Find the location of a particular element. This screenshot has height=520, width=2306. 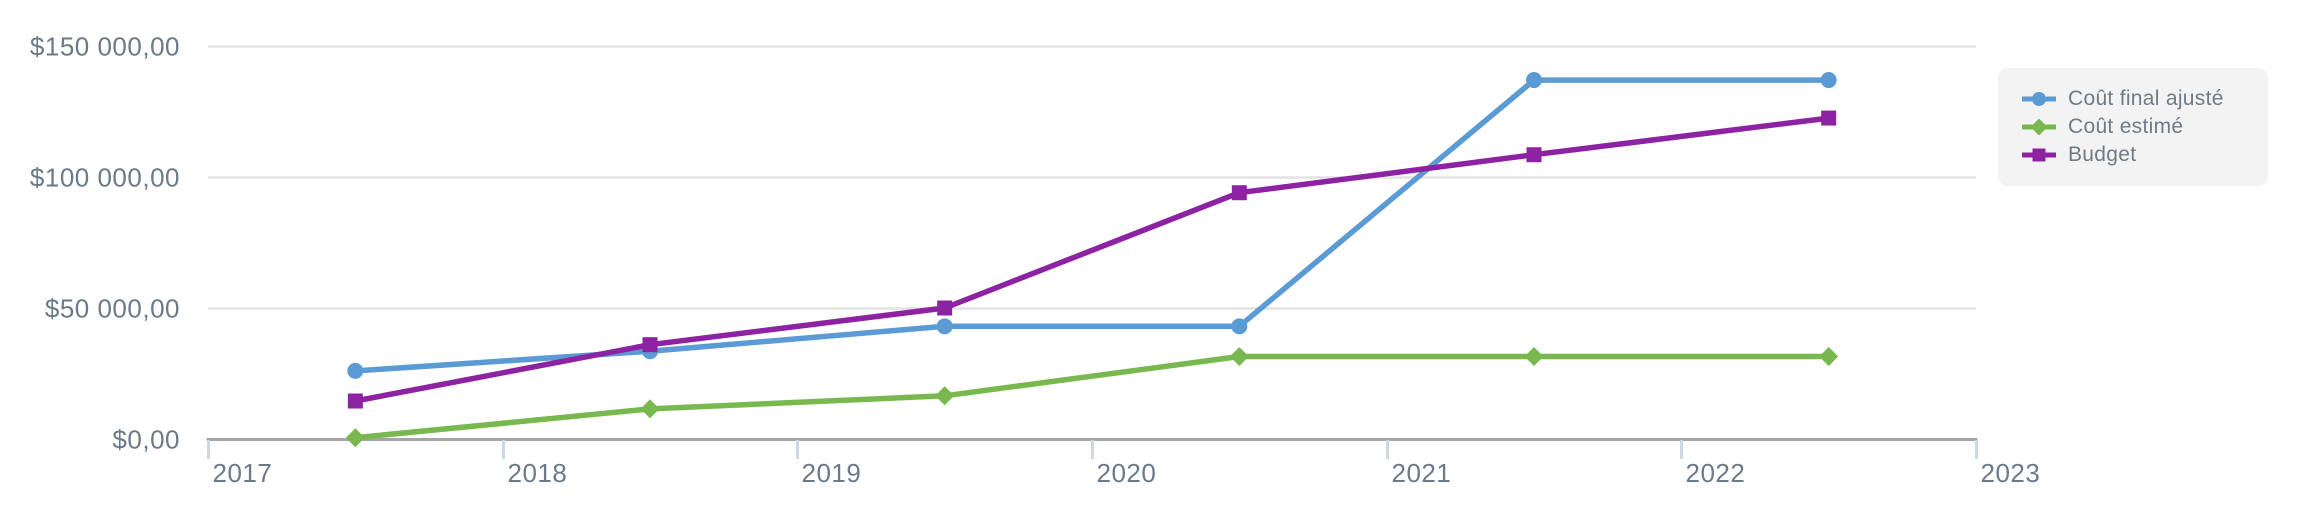

legend-square-glyph is located at coordinates (2039, 155).